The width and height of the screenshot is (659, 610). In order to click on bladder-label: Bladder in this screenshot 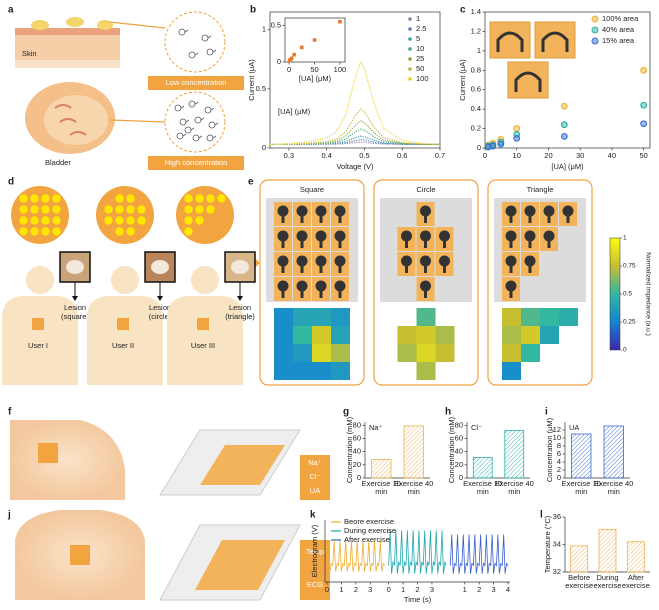, I will do `click(58, 162)`.